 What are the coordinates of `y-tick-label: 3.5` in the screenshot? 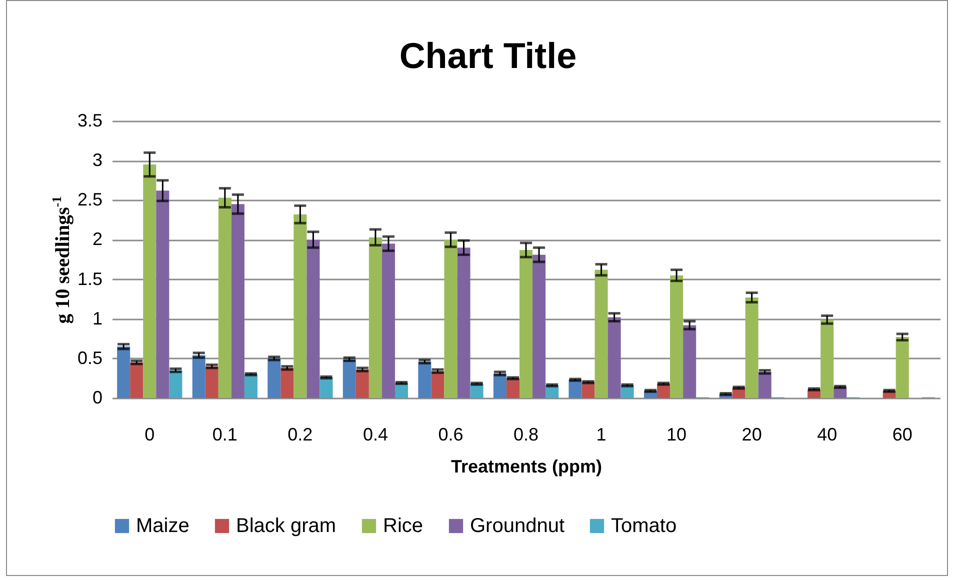 It's located at (89, 120).